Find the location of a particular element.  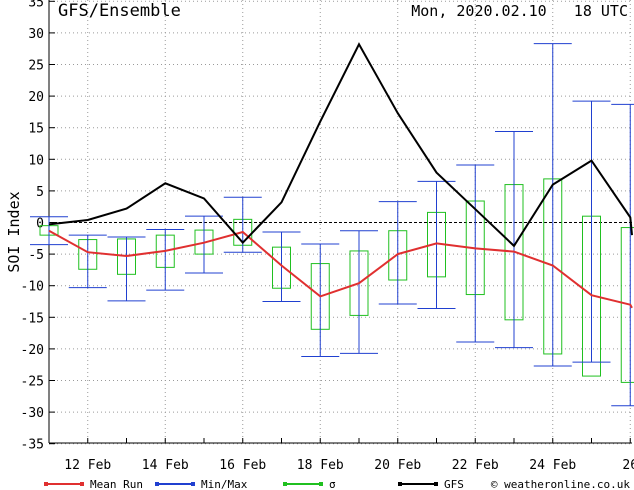

x-tick-label: 22 Feb is located at coordinates (475, 465).